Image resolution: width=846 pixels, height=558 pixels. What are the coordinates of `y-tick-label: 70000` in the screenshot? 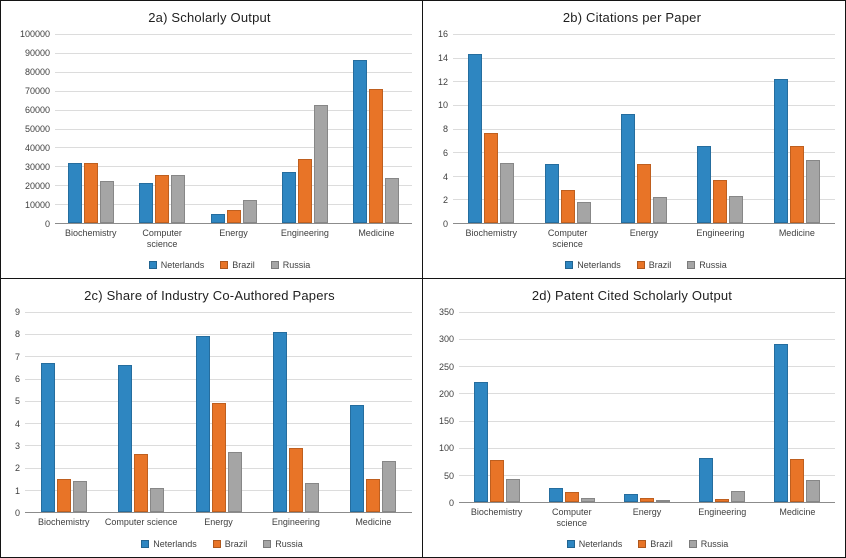 It's located at (37, 91).